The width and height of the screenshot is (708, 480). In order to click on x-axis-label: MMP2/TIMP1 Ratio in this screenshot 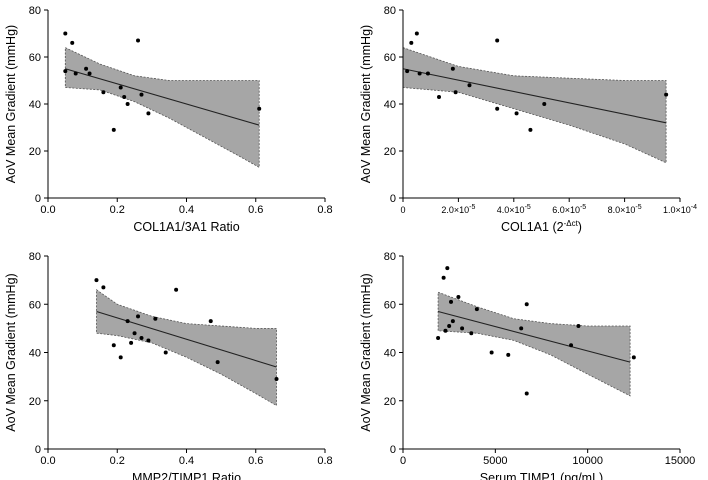, I will do `click(186, 475)`.